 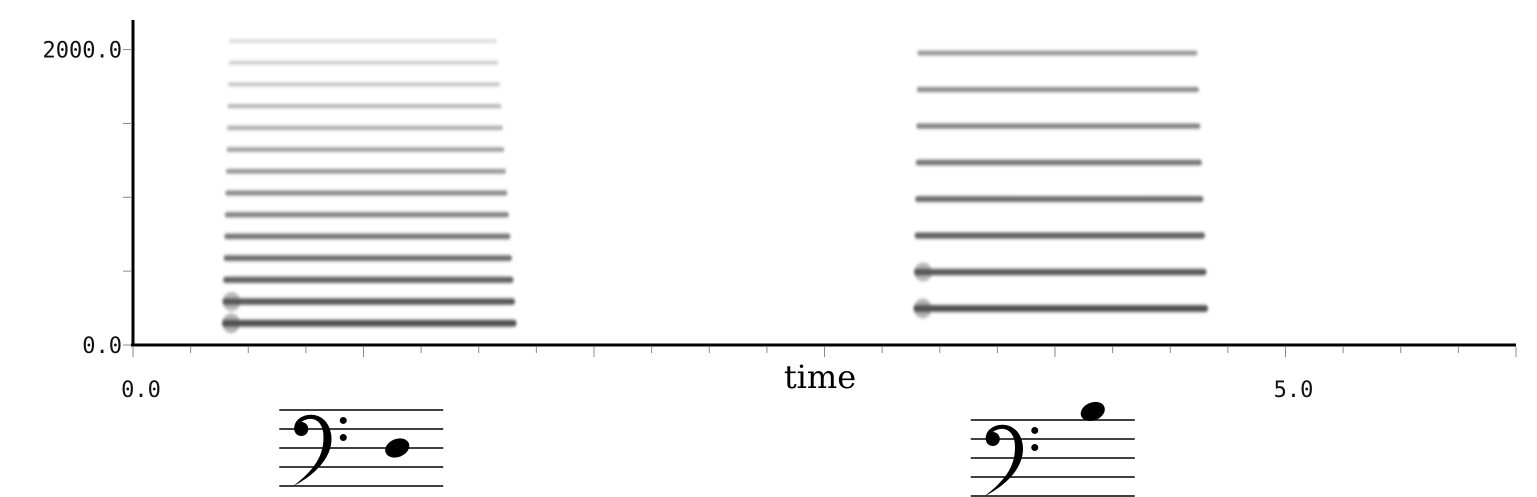 I want to click on x-tick-label: 5.0, so click(x=1294, y=390).